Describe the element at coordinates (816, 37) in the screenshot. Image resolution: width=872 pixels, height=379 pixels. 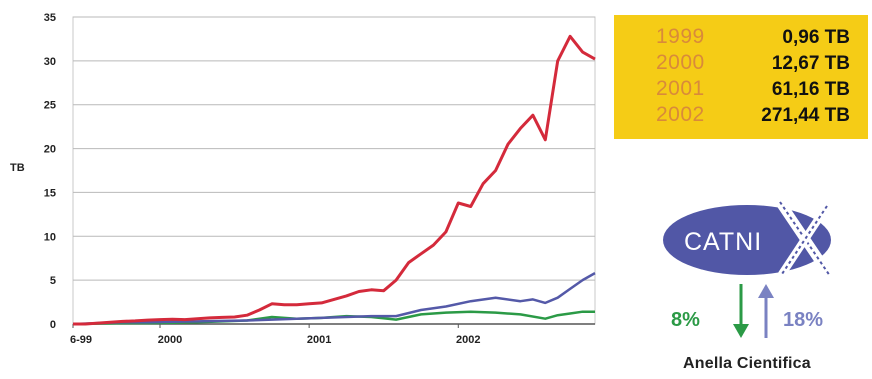
I see `total-value: 0,96 TB` at that location.